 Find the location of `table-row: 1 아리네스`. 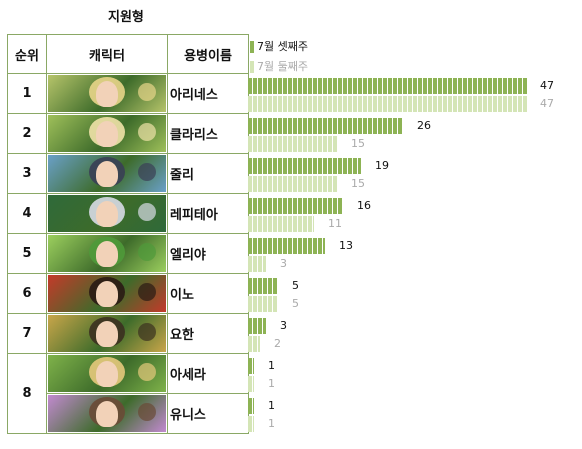

table-row: 1 아리네스 is located at coordinates (128, 93).